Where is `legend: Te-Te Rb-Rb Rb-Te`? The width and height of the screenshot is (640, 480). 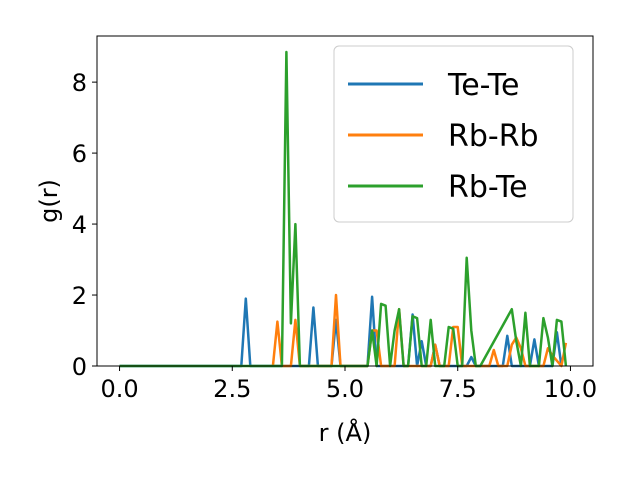 legend: Te-Te Rb-Rb Rb-Te is located at coordinates (453, 134).